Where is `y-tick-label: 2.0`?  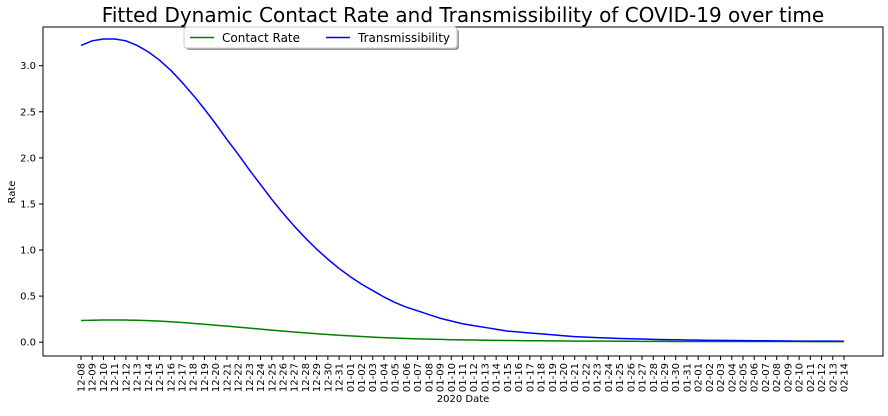
y-tick-label: 2.0 is located at coordinates (28, 158).